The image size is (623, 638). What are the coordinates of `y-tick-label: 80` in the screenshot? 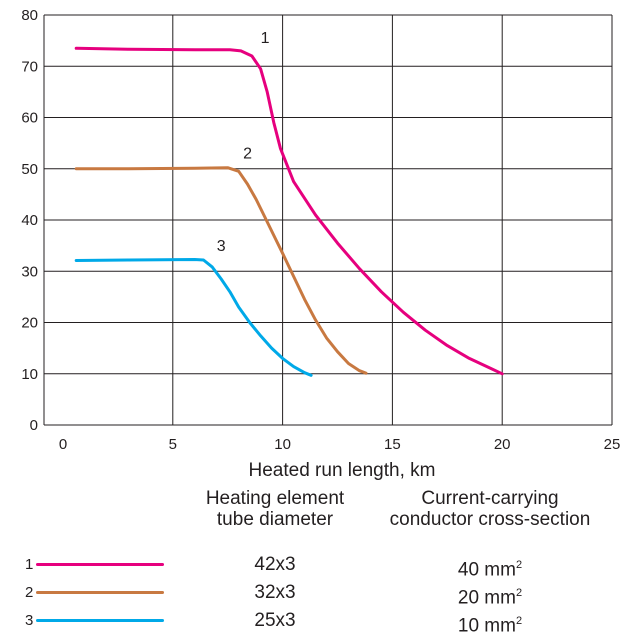 It's located at (29, 15).